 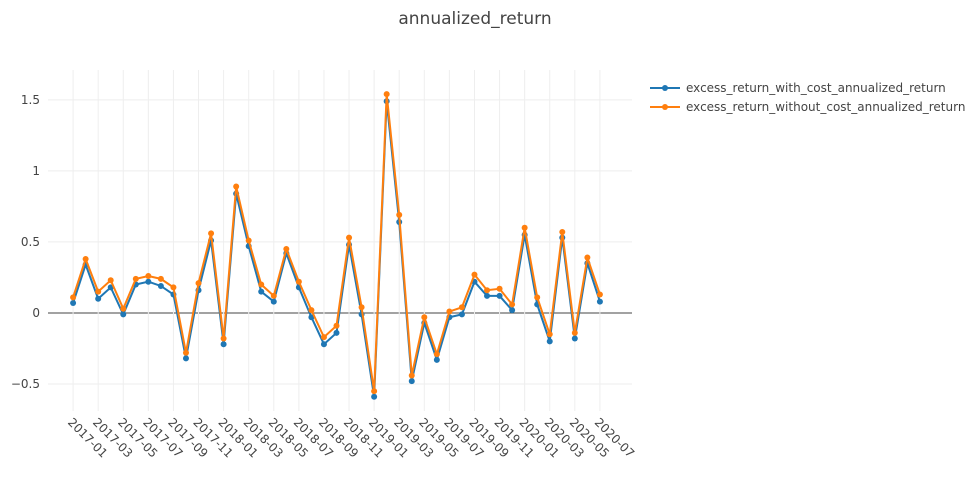 What do you see at coordinates (474, 19) in the screenshot?
I see `chart-title: annualized_return` at bounding box center [474, 19].